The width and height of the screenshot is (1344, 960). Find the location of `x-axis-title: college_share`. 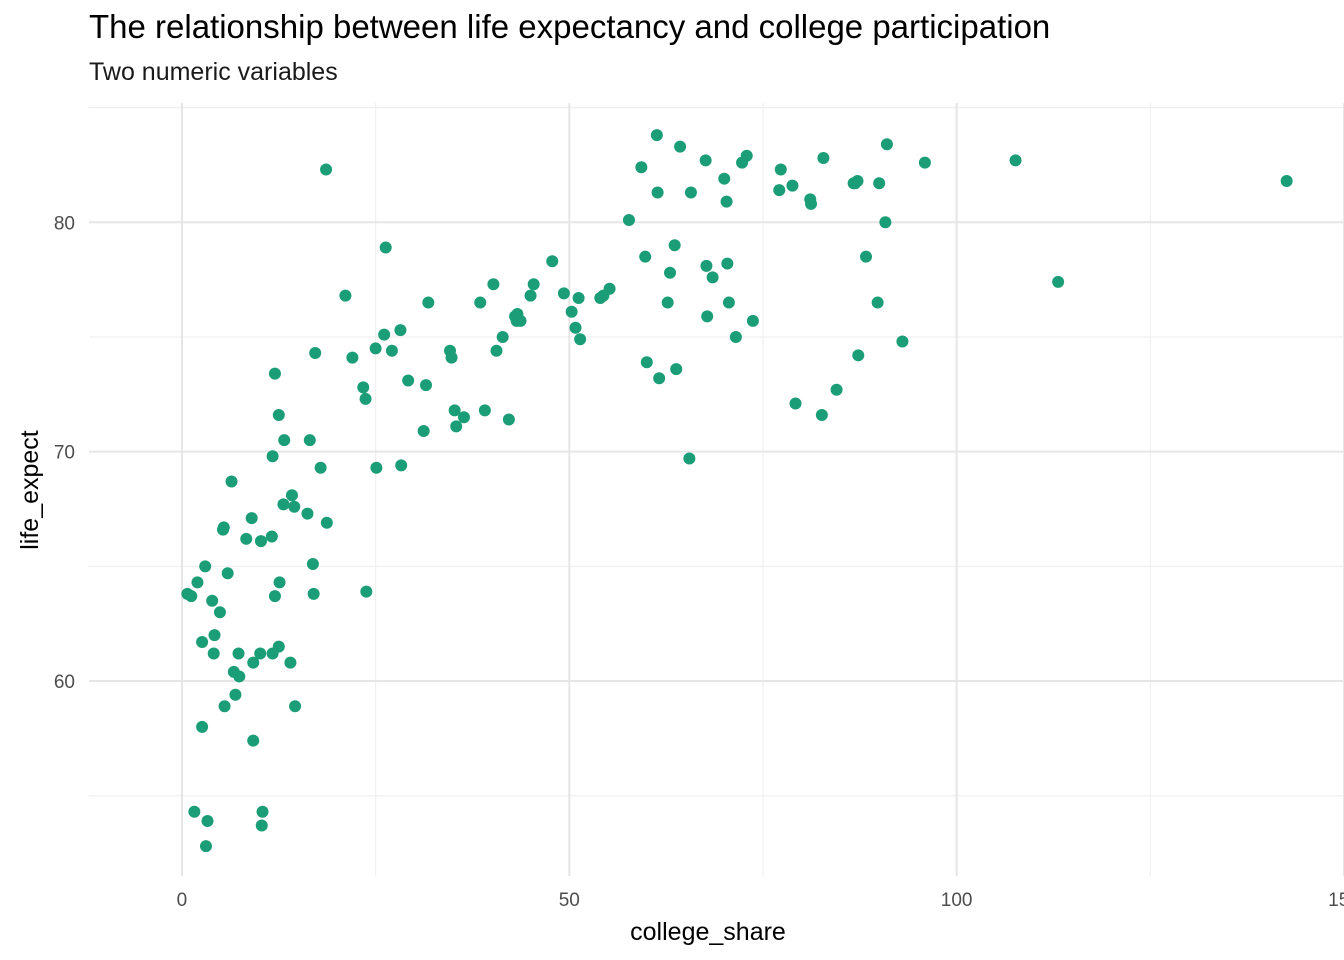

x-axis-title: college_share is located at coordinates (708, 932).